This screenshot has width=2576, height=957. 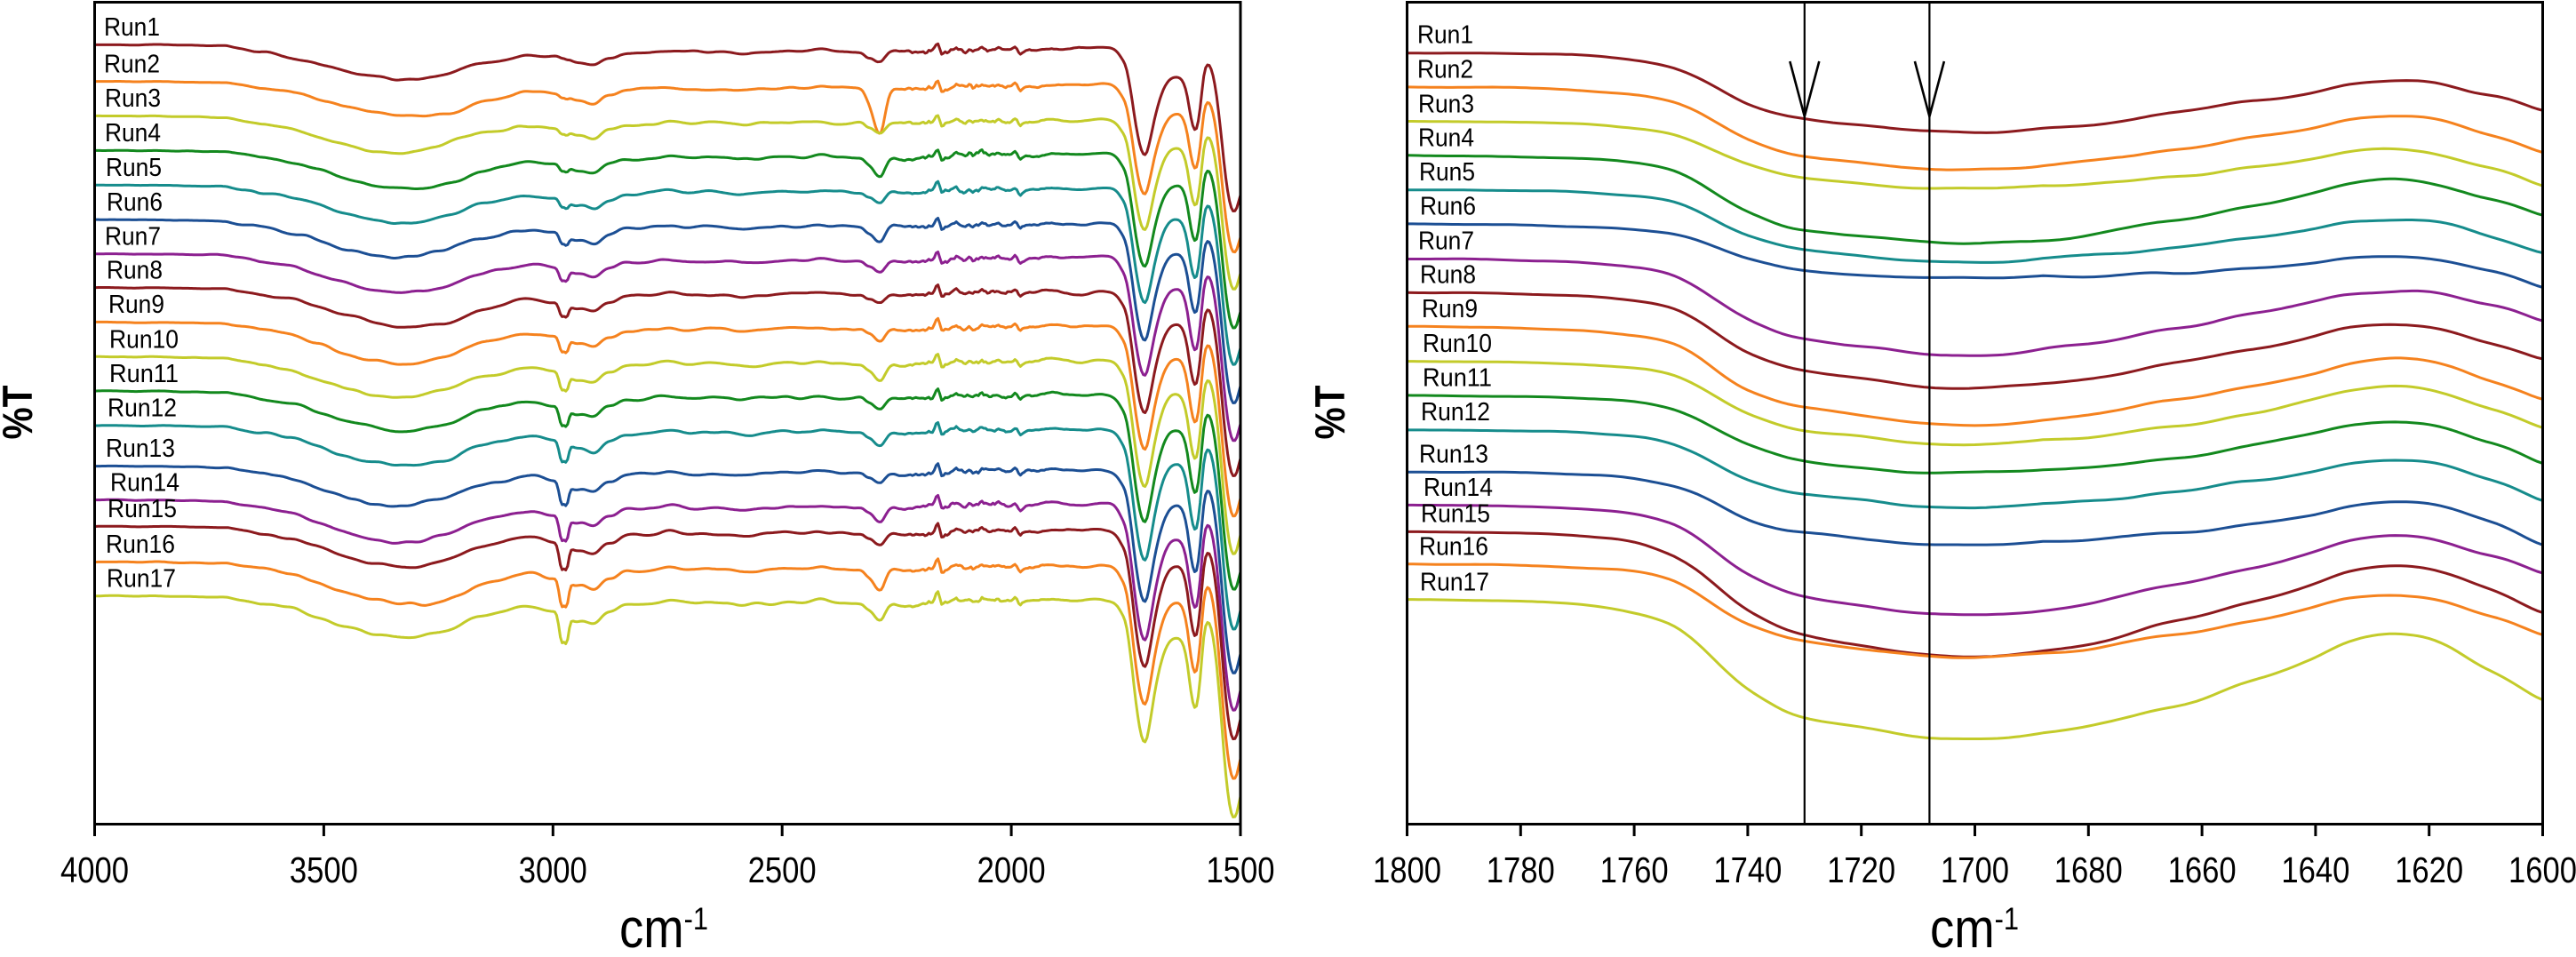 What do you see at coordinates (1747, 869) in the screenshot?
I see `svg-text: 1740` at bounding box center [1747, 869].